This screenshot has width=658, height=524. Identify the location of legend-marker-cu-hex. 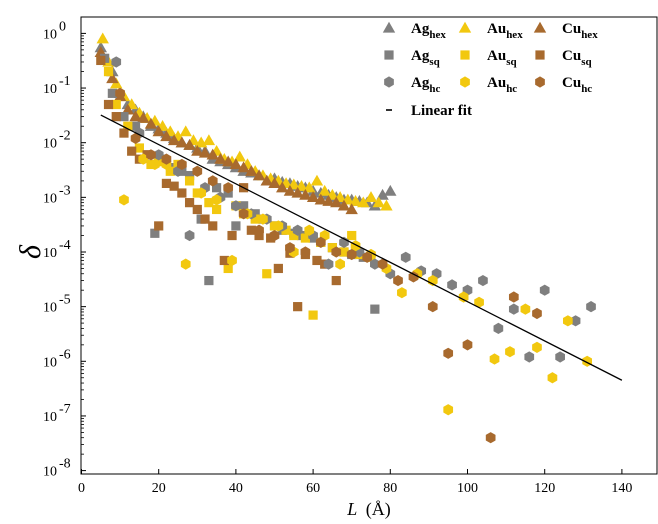
(540, 27).